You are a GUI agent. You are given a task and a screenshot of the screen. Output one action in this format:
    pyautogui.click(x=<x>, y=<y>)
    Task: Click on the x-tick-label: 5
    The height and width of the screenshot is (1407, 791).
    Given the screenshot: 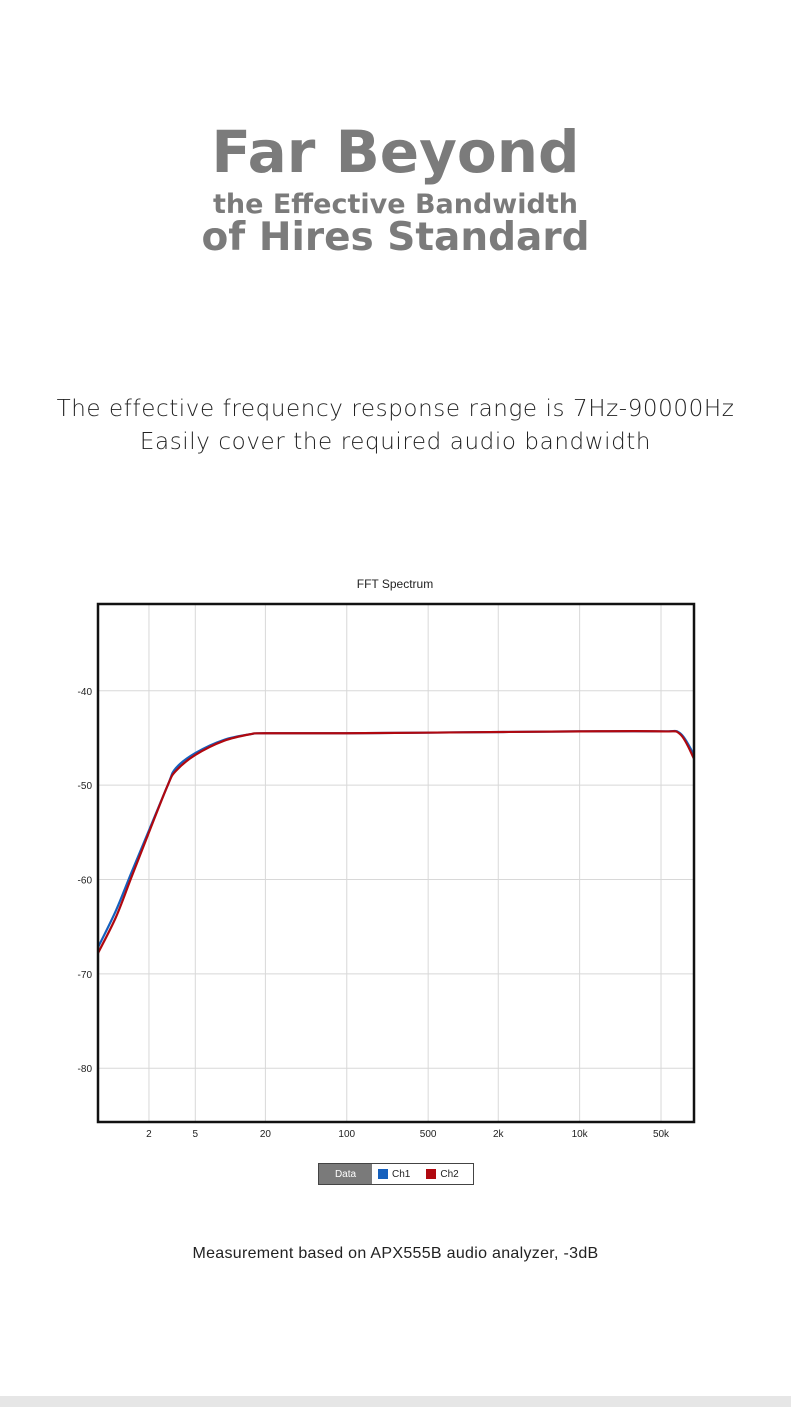 What is the action you would take?
    pyautogui.click(x=196, y=1134)
    